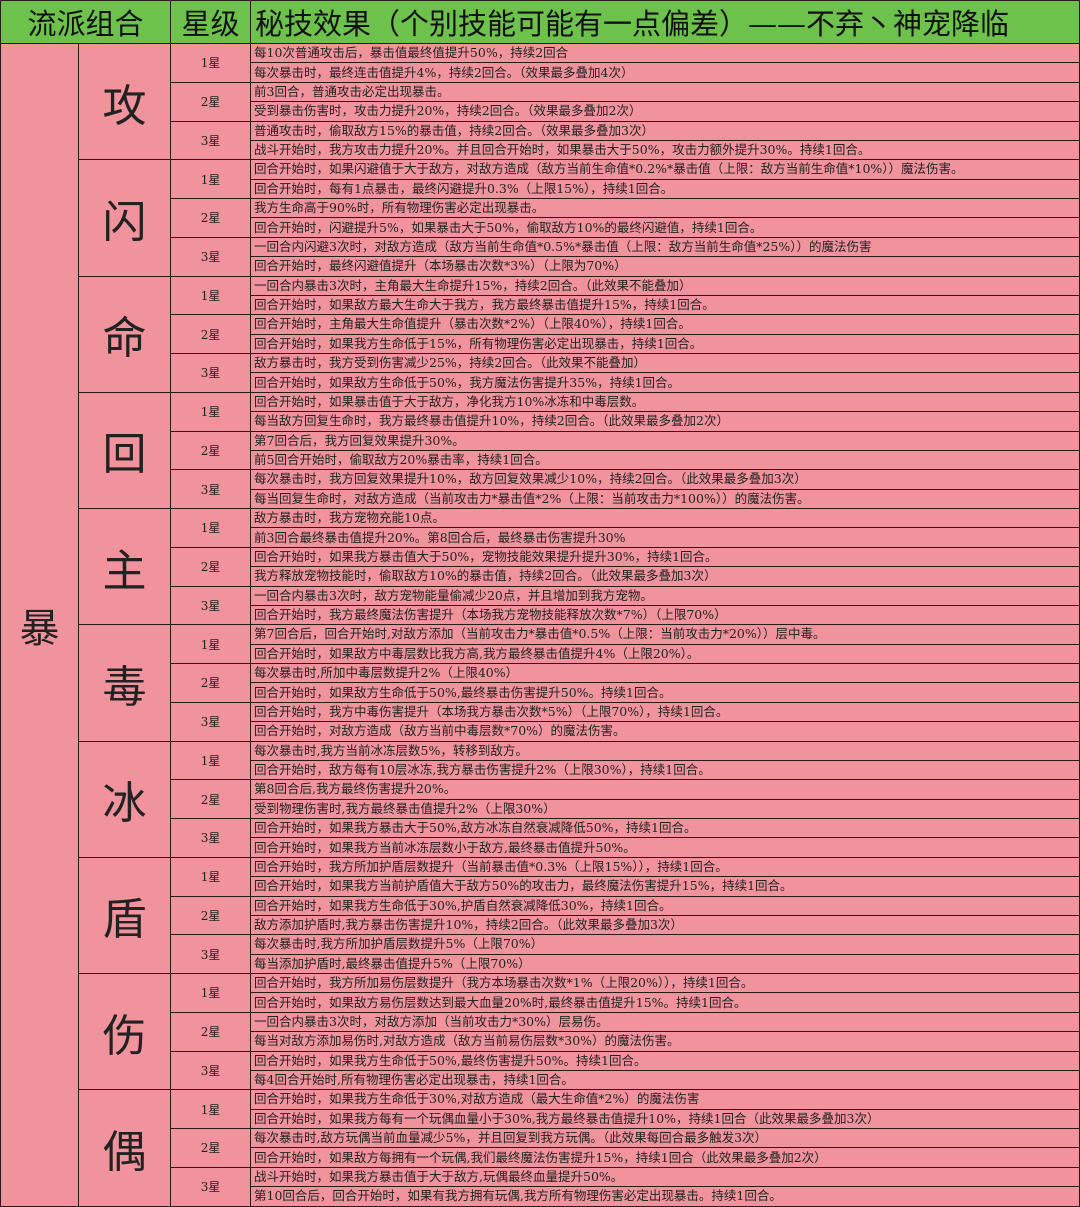 The image size is (1080, 1207). What do you see at coordinates (665, 1177) in the screenshot?
I see `effect-cell: 战斗开始时，如果我方暴击值于大于敌方,玩偶最终血量提升50%。` at bounding box center [665, 1177].